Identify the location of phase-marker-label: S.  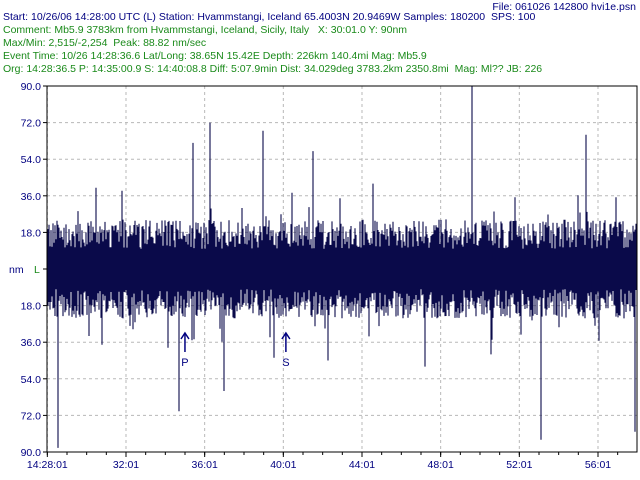
(285, 363).